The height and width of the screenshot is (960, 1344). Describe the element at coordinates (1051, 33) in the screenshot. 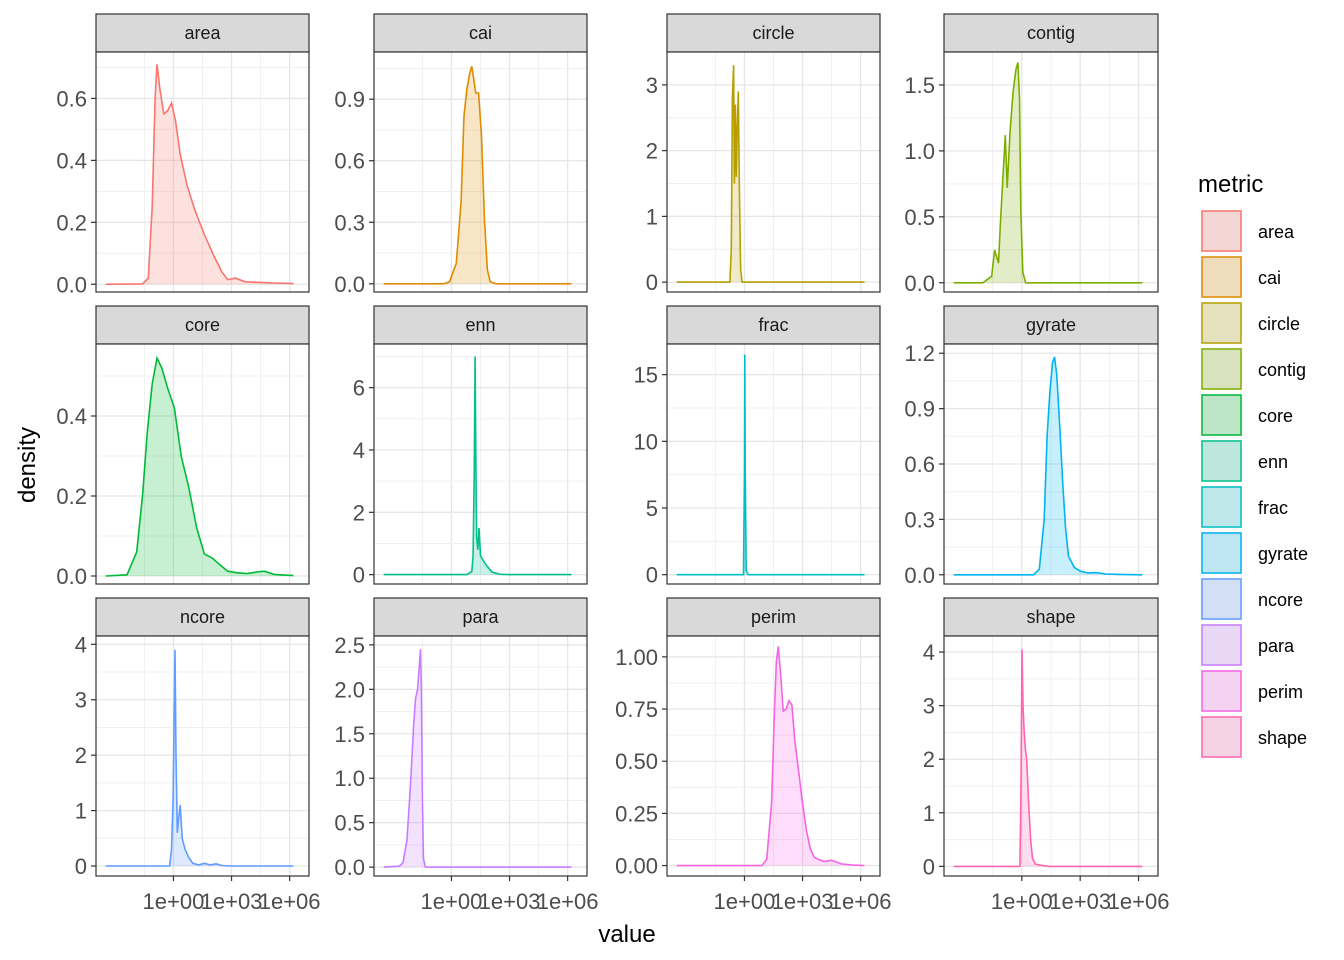

I see `facet-strip-label: contig` at that location.